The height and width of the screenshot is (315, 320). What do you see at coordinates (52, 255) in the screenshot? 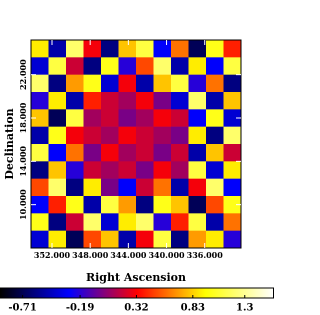
I see `x-tick-label: 352.000` at bounding box center [52, 255].